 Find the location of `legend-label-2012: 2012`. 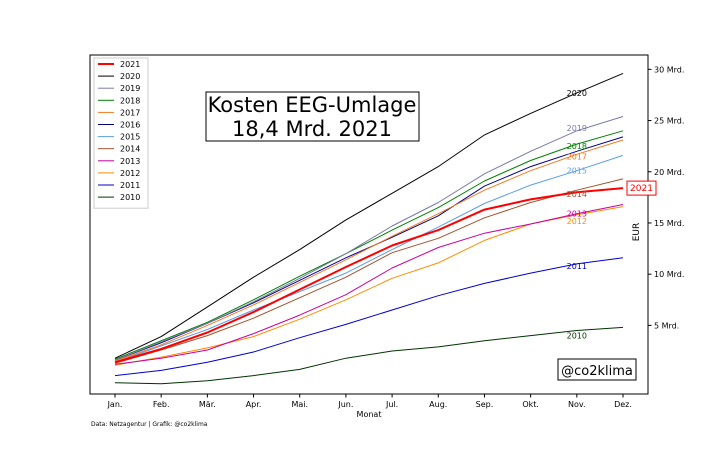

legend-label-2012: 2012 is located at coordinates (130, 173).